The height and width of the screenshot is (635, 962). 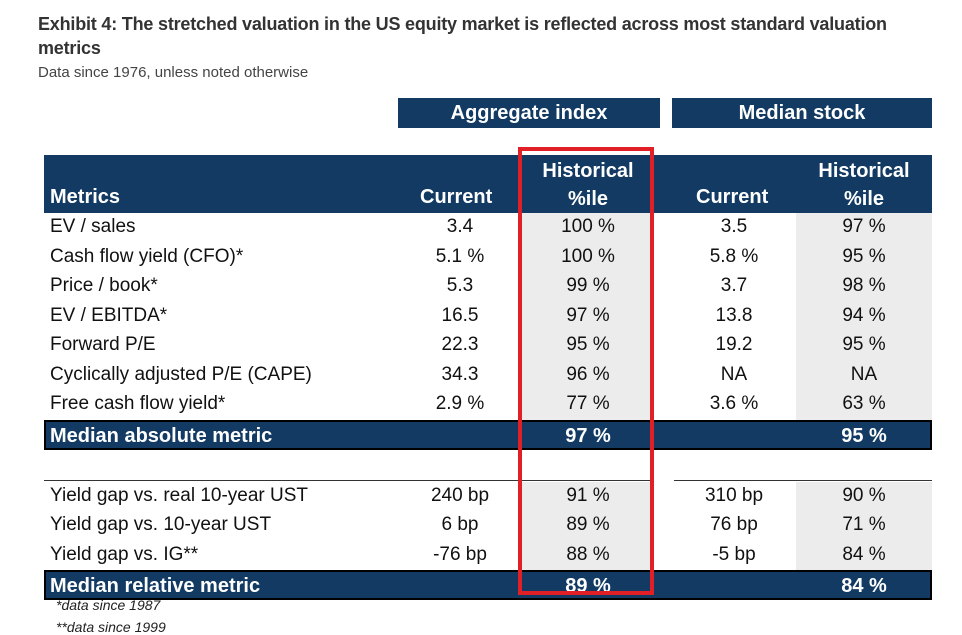 I want to click on med-current-value: 3.7, so click(x=734, y=285).